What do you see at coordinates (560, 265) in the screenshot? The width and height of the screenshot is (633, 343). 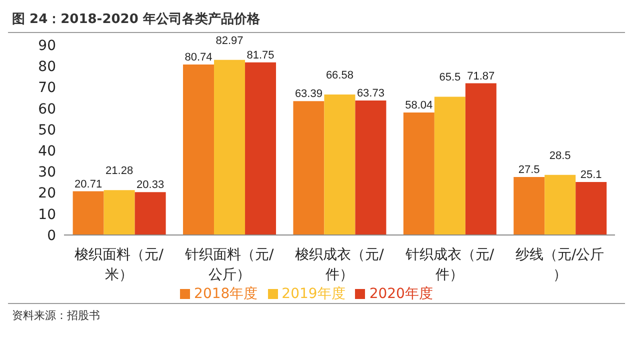 I see `x-tick-label: 纱线（元/公斤）` at bounding box center [560, 265].